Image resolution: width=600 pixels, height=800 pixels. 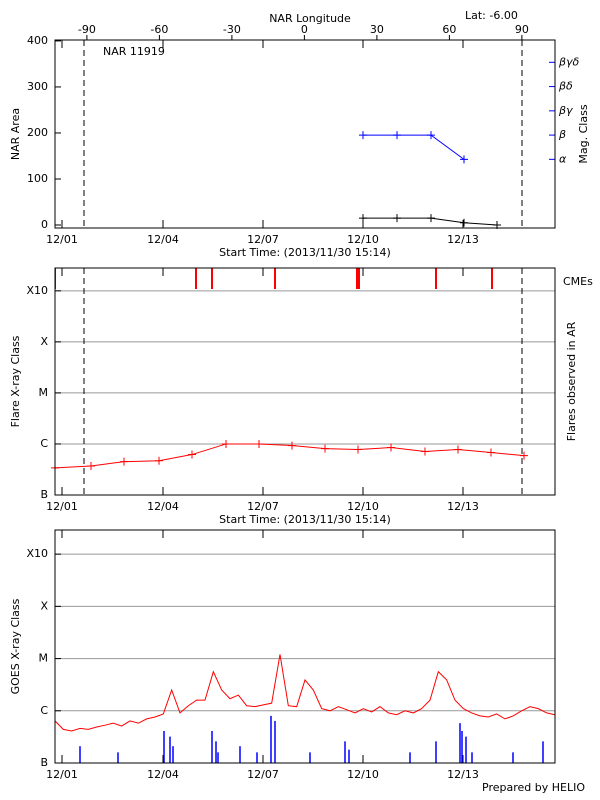 What do you see at coordinates (578, 281) in the screenshot?
I see `cme-label: CMEs` at bounding box center [578, 281].